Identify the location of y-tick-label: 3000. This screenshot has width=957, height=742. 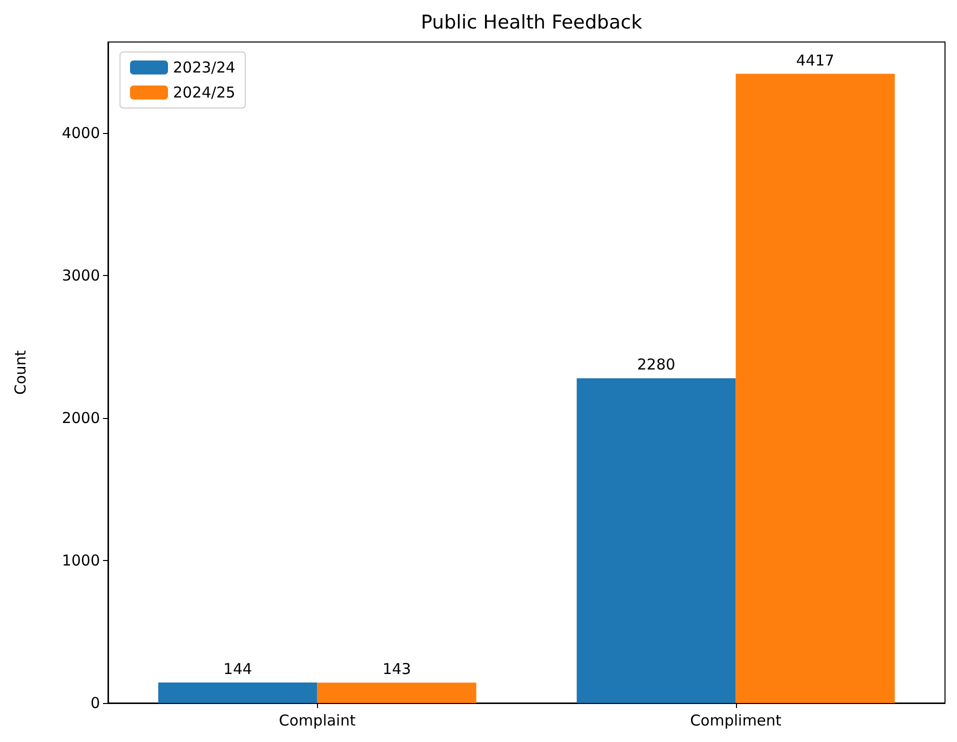
(81, 275).